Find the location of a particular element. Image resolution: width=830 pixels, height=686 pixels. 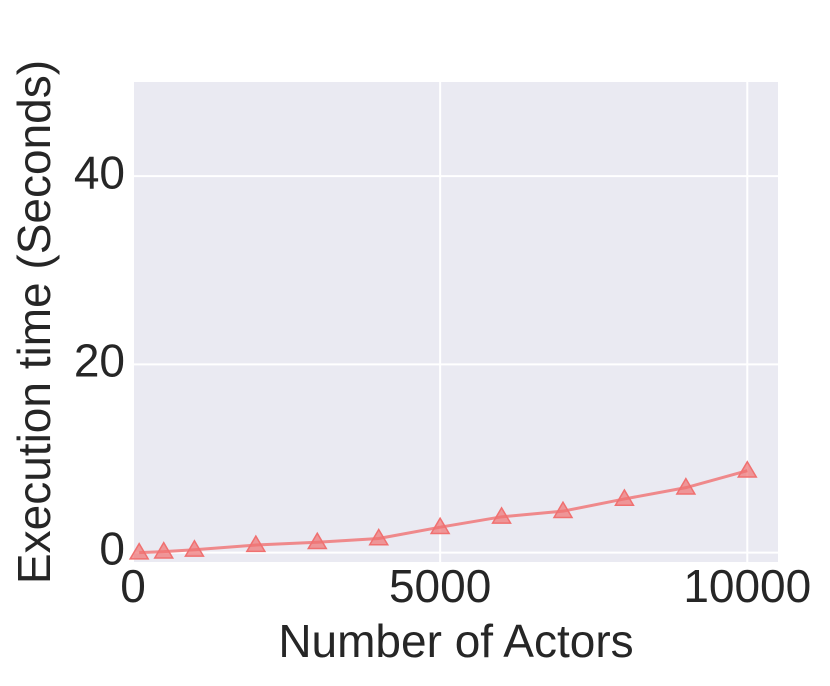

y-axis-label: Execution time (Seconds) is located at coordinates (34, 322).